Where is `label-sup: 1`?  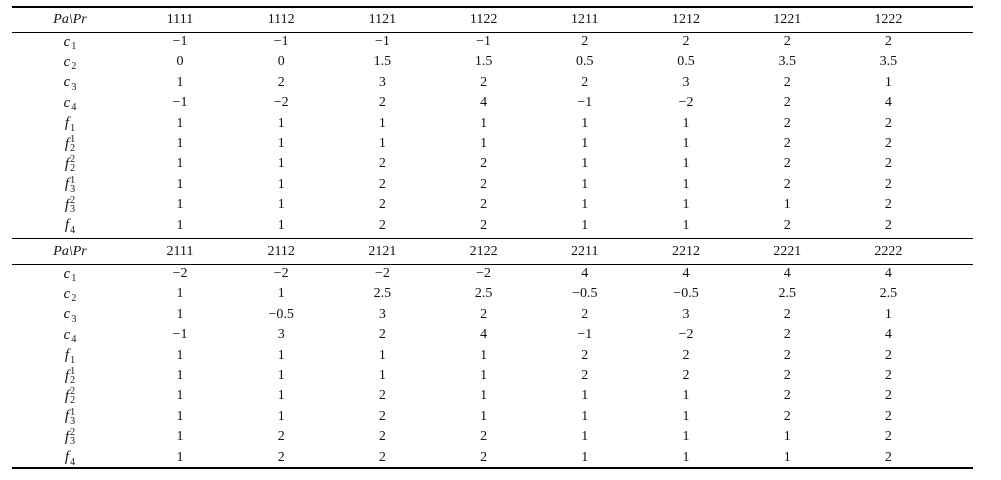 label-sup: 1 is located at coordinates (73, 412).